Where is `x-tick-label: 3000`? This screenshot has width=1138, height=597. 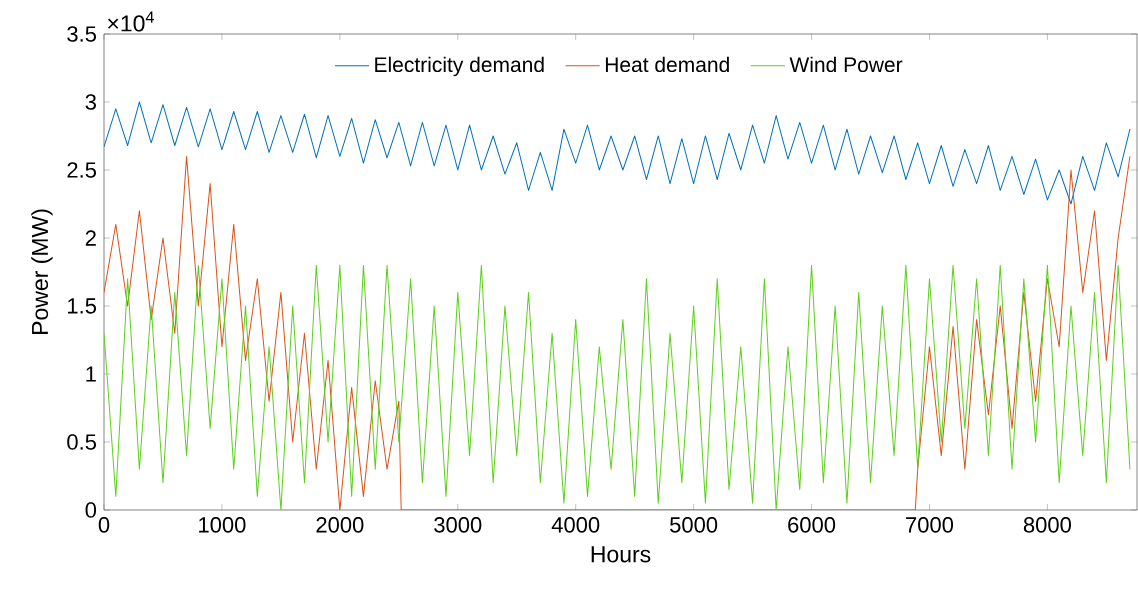 x-tick-label: 3000 is located at coordinates (458, 525).